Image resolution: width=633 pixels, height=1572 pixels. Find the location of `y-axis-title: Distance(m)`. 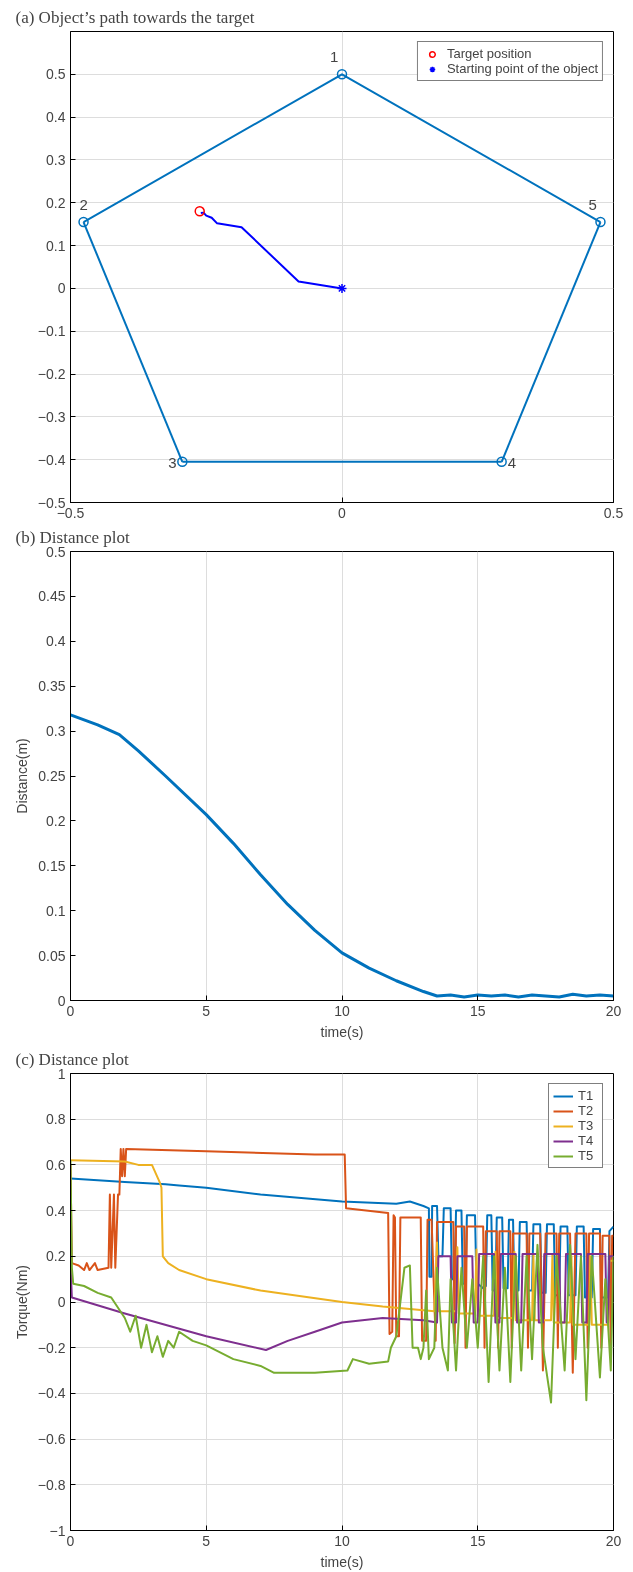

y-axis-title: Distance(m) is located at coordinates (22, 776).